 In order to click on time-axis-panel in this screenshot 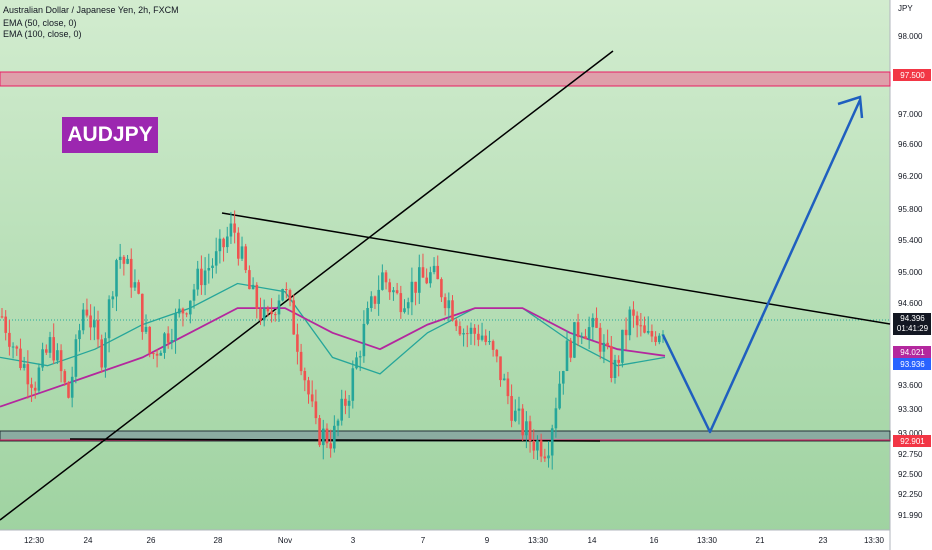, I will do `click(445, 540)`.